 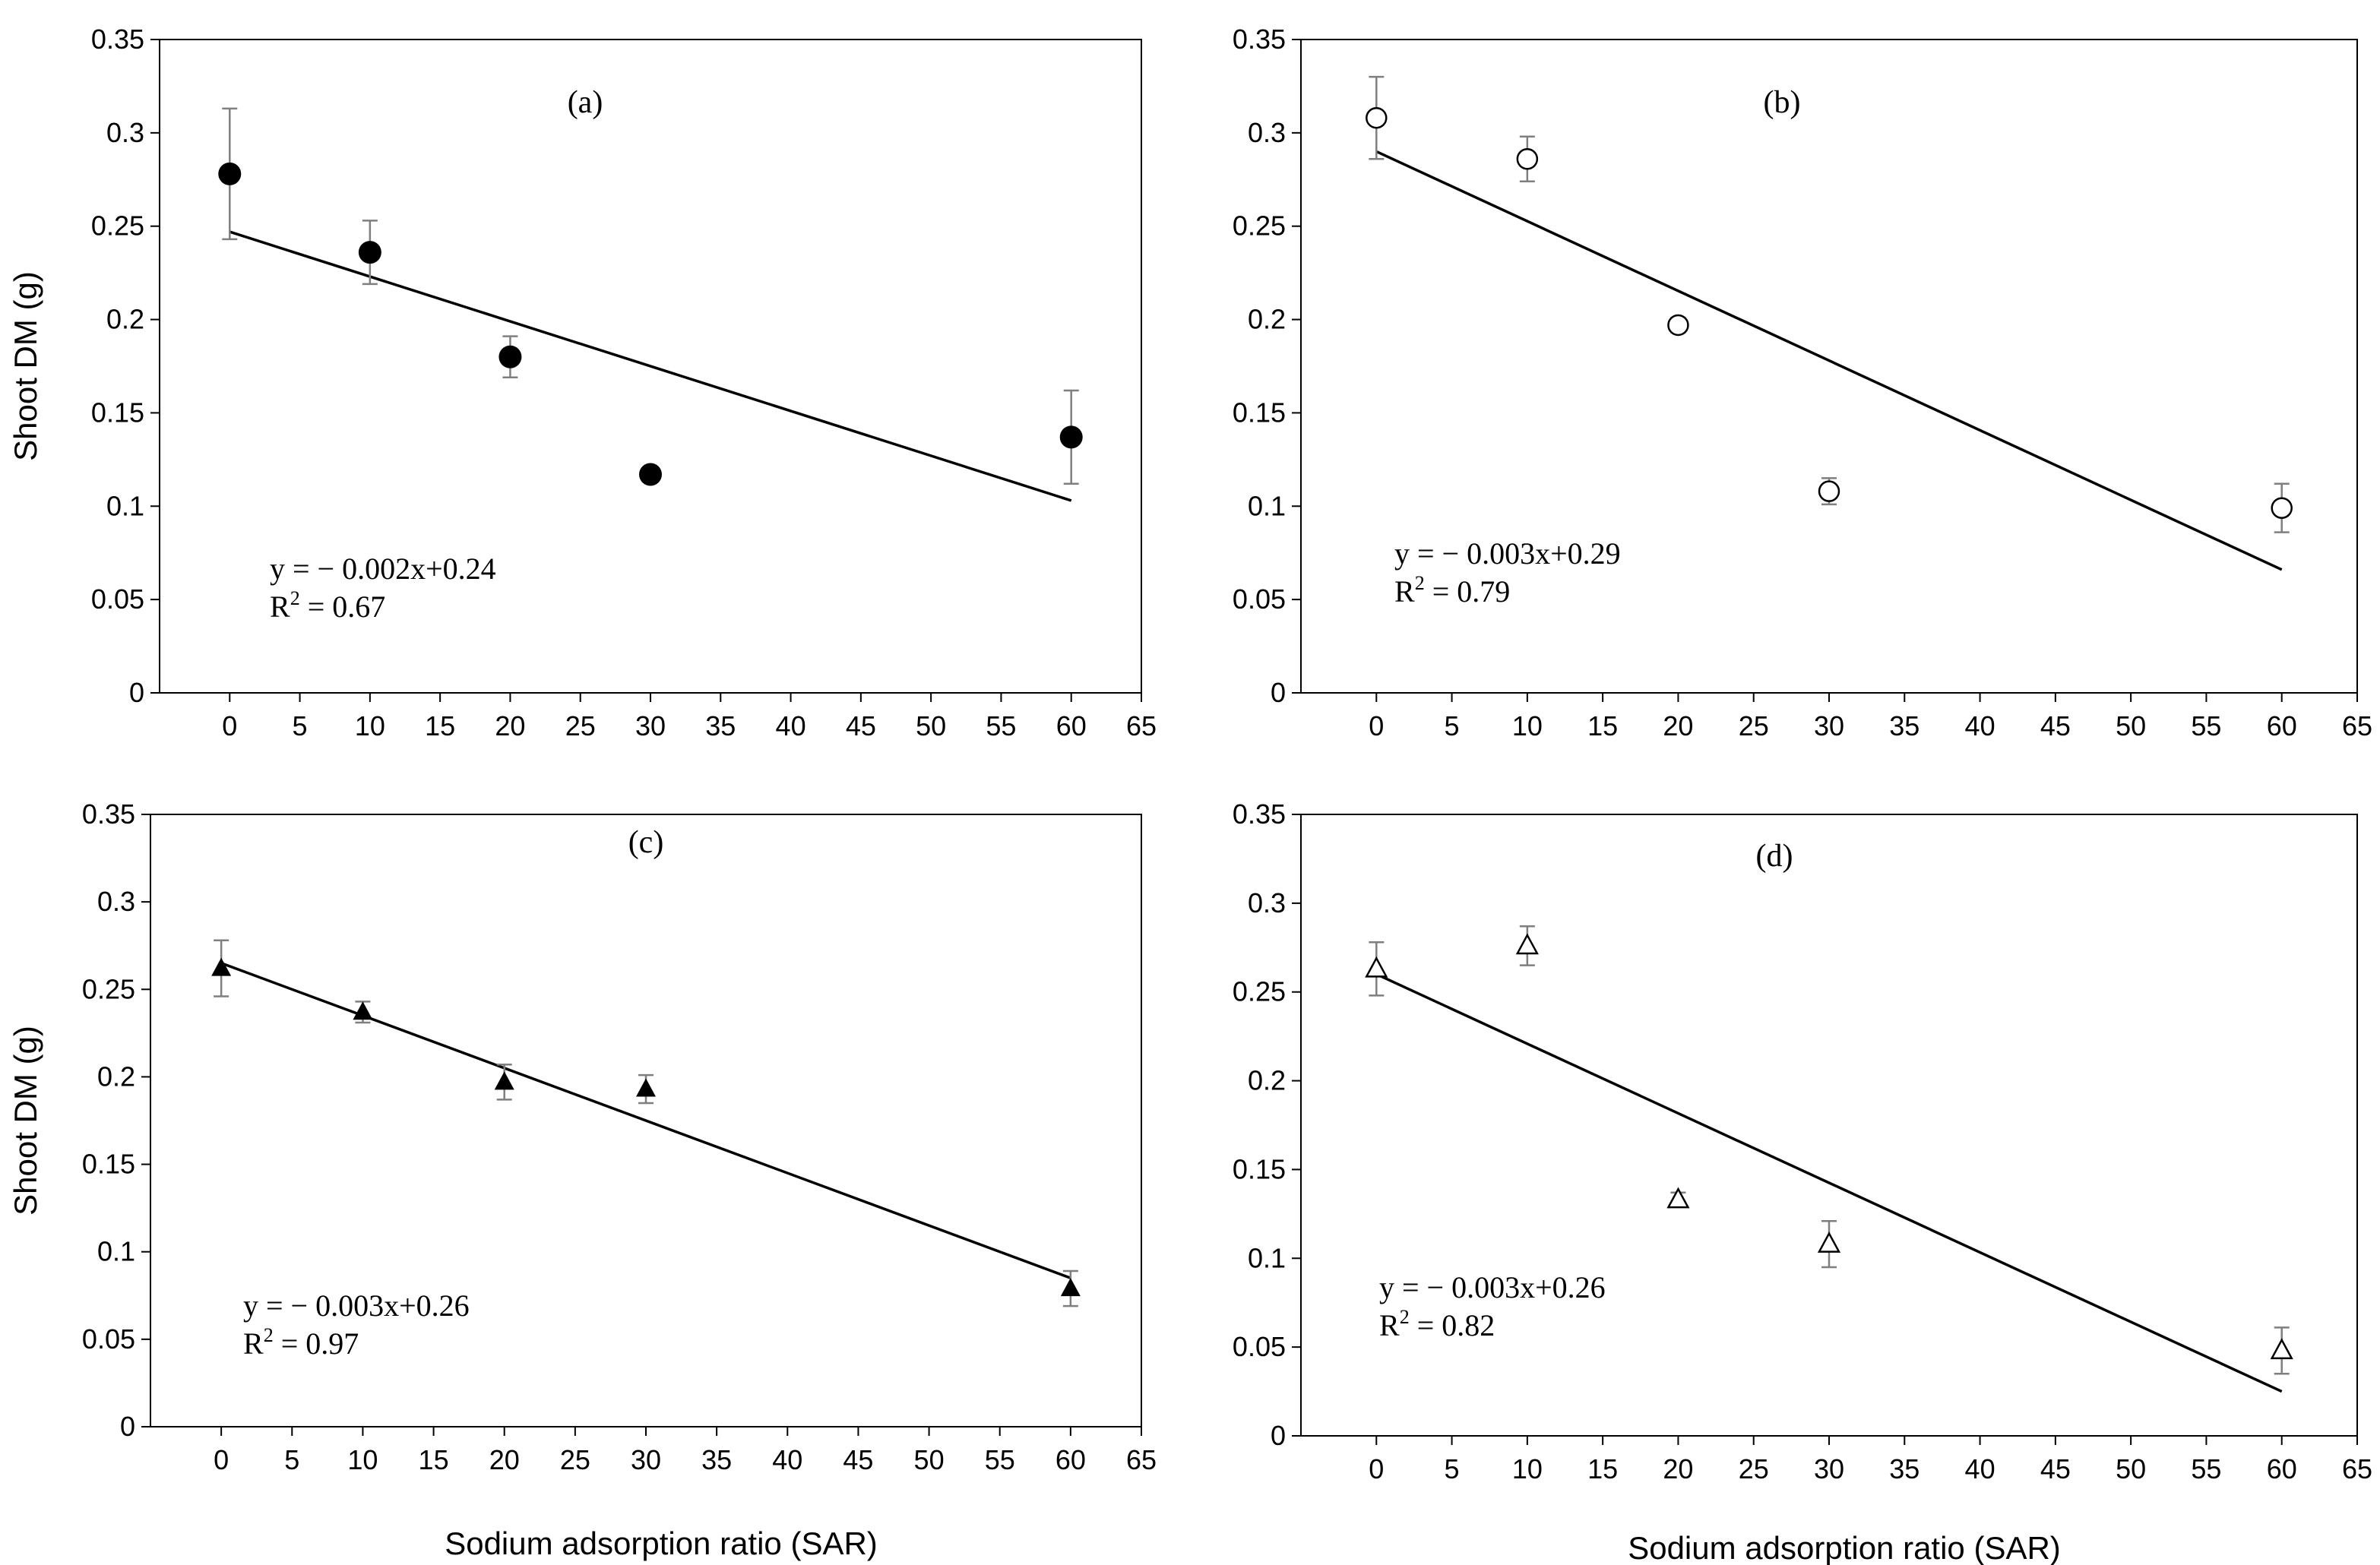 I want to click on r-squared-value: = 0.79, so click(x=1468, y=591).